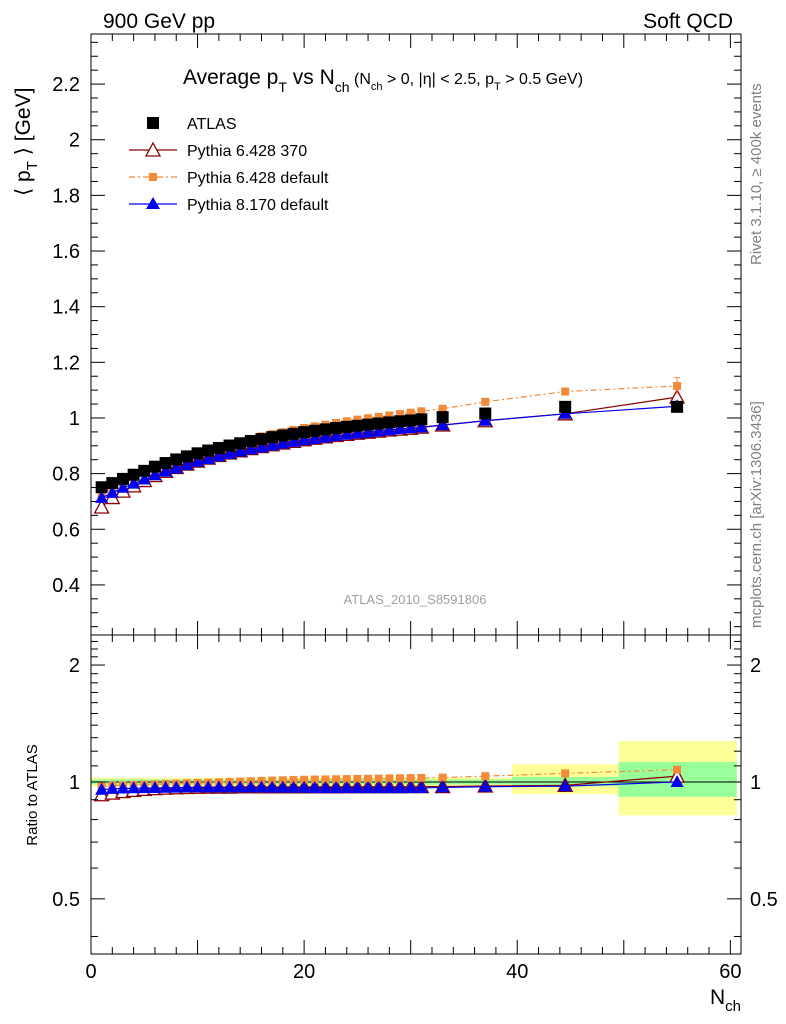  What do you see at coordinates (258, 178) in the screenshot?
I see `legend-label: Pythia 6.428 default` at bounding box center [258, 178].